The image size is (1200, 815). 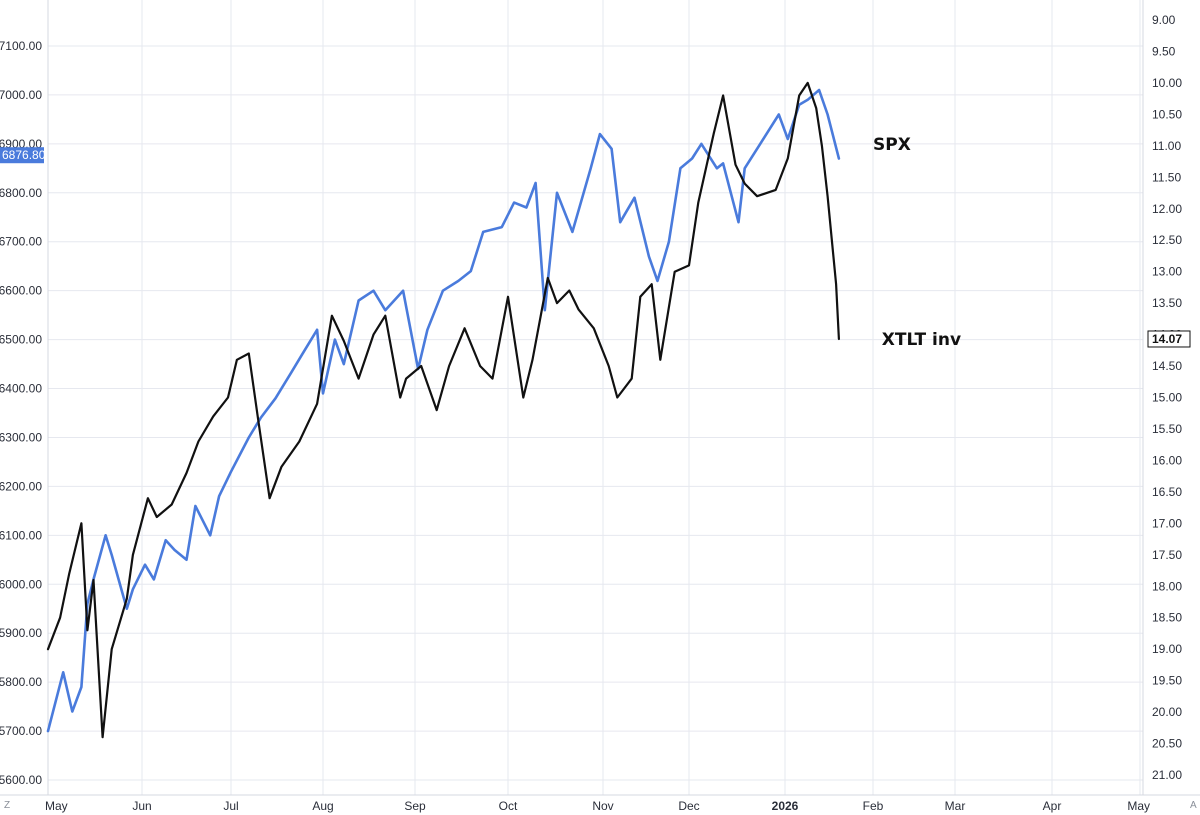 I want to click on left-tick-label: 6700.00, so click(x=21, y=242).